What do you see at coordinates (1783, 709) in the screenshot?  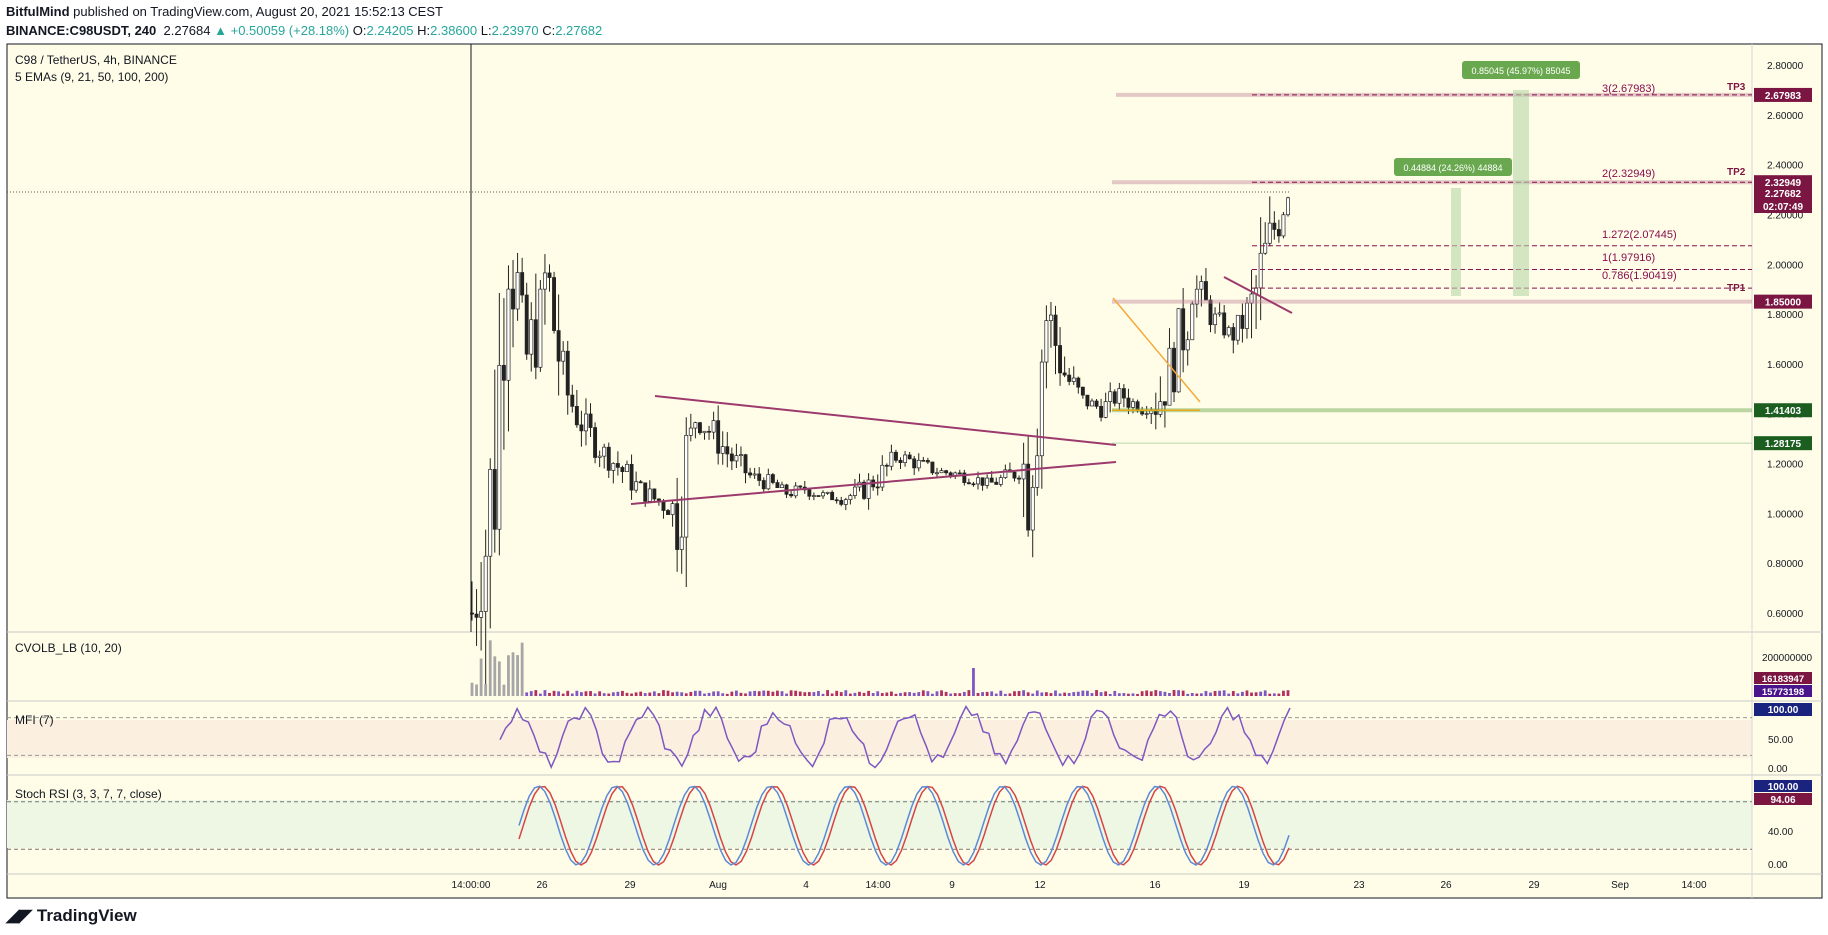 I see `mfi-badge-bg` at bounding box center [1783, 709].